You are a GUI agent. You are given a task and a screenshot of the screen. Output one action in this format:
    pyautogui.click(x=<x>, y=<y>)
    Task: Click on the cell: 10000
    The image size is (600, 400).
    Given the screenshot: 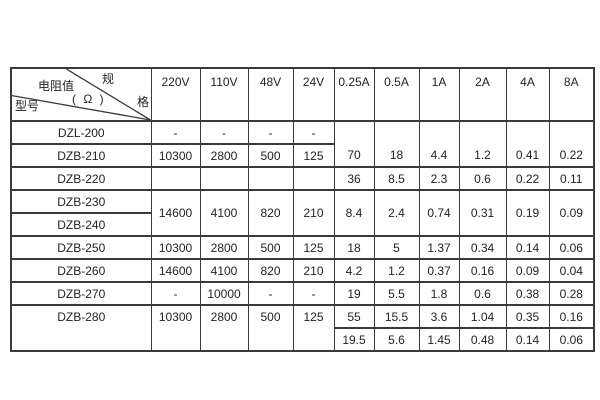 What is the action you would take?
    pyautogui.click(x=224, y=293)
    